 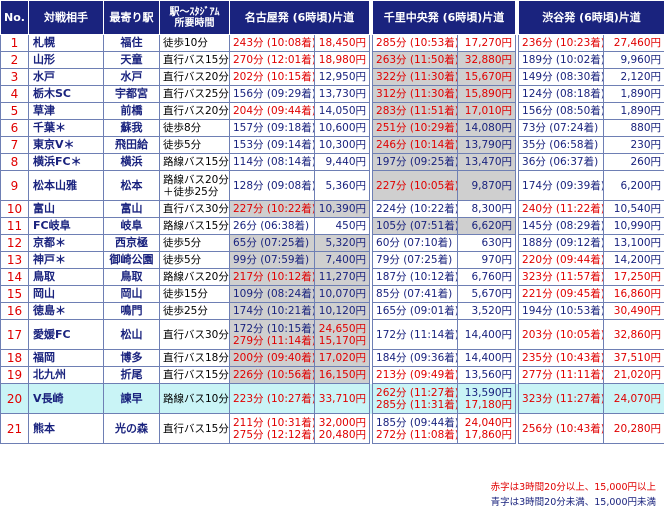 I want to click on nagoya-fare-value: 10,070円, so click(x=342, y=294).